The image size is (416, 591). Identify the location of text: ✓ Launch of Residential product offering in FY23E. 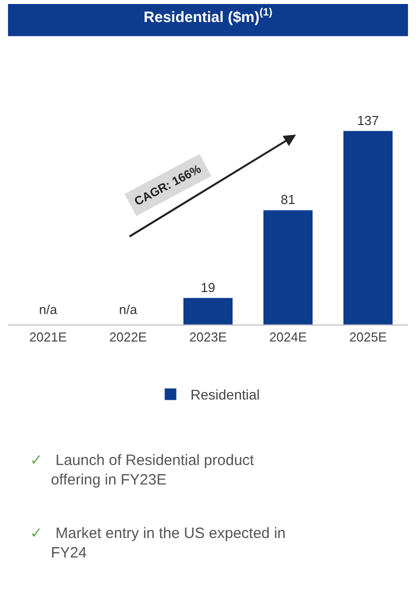
(142, 470).